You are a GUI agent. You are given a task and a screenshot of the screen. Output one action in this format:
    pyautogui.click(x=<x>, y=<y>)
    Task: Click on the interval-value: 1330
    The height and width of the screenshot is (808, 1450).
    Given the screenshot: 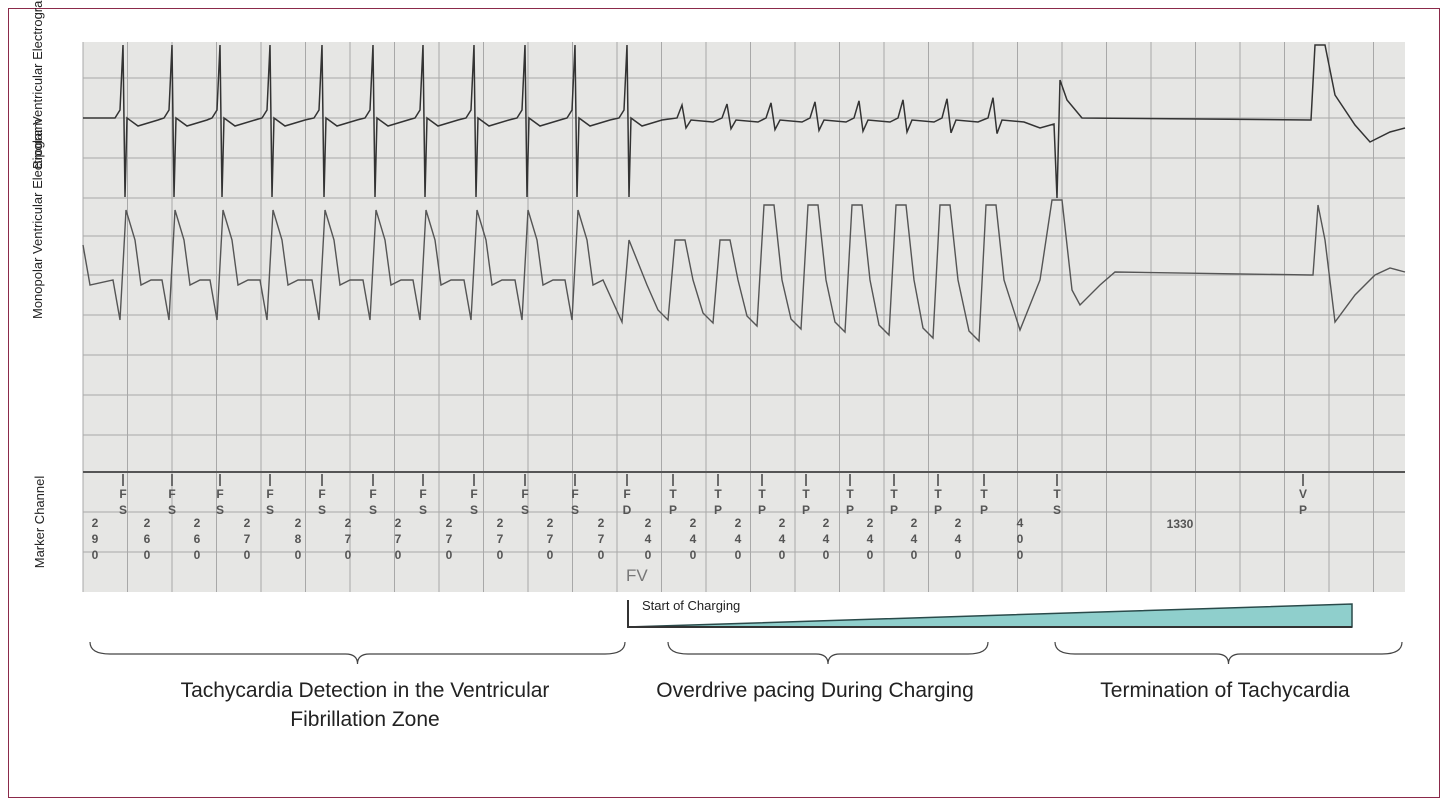 What is the action you would take?
    pyautogui.click(x=1180, y=524)
    